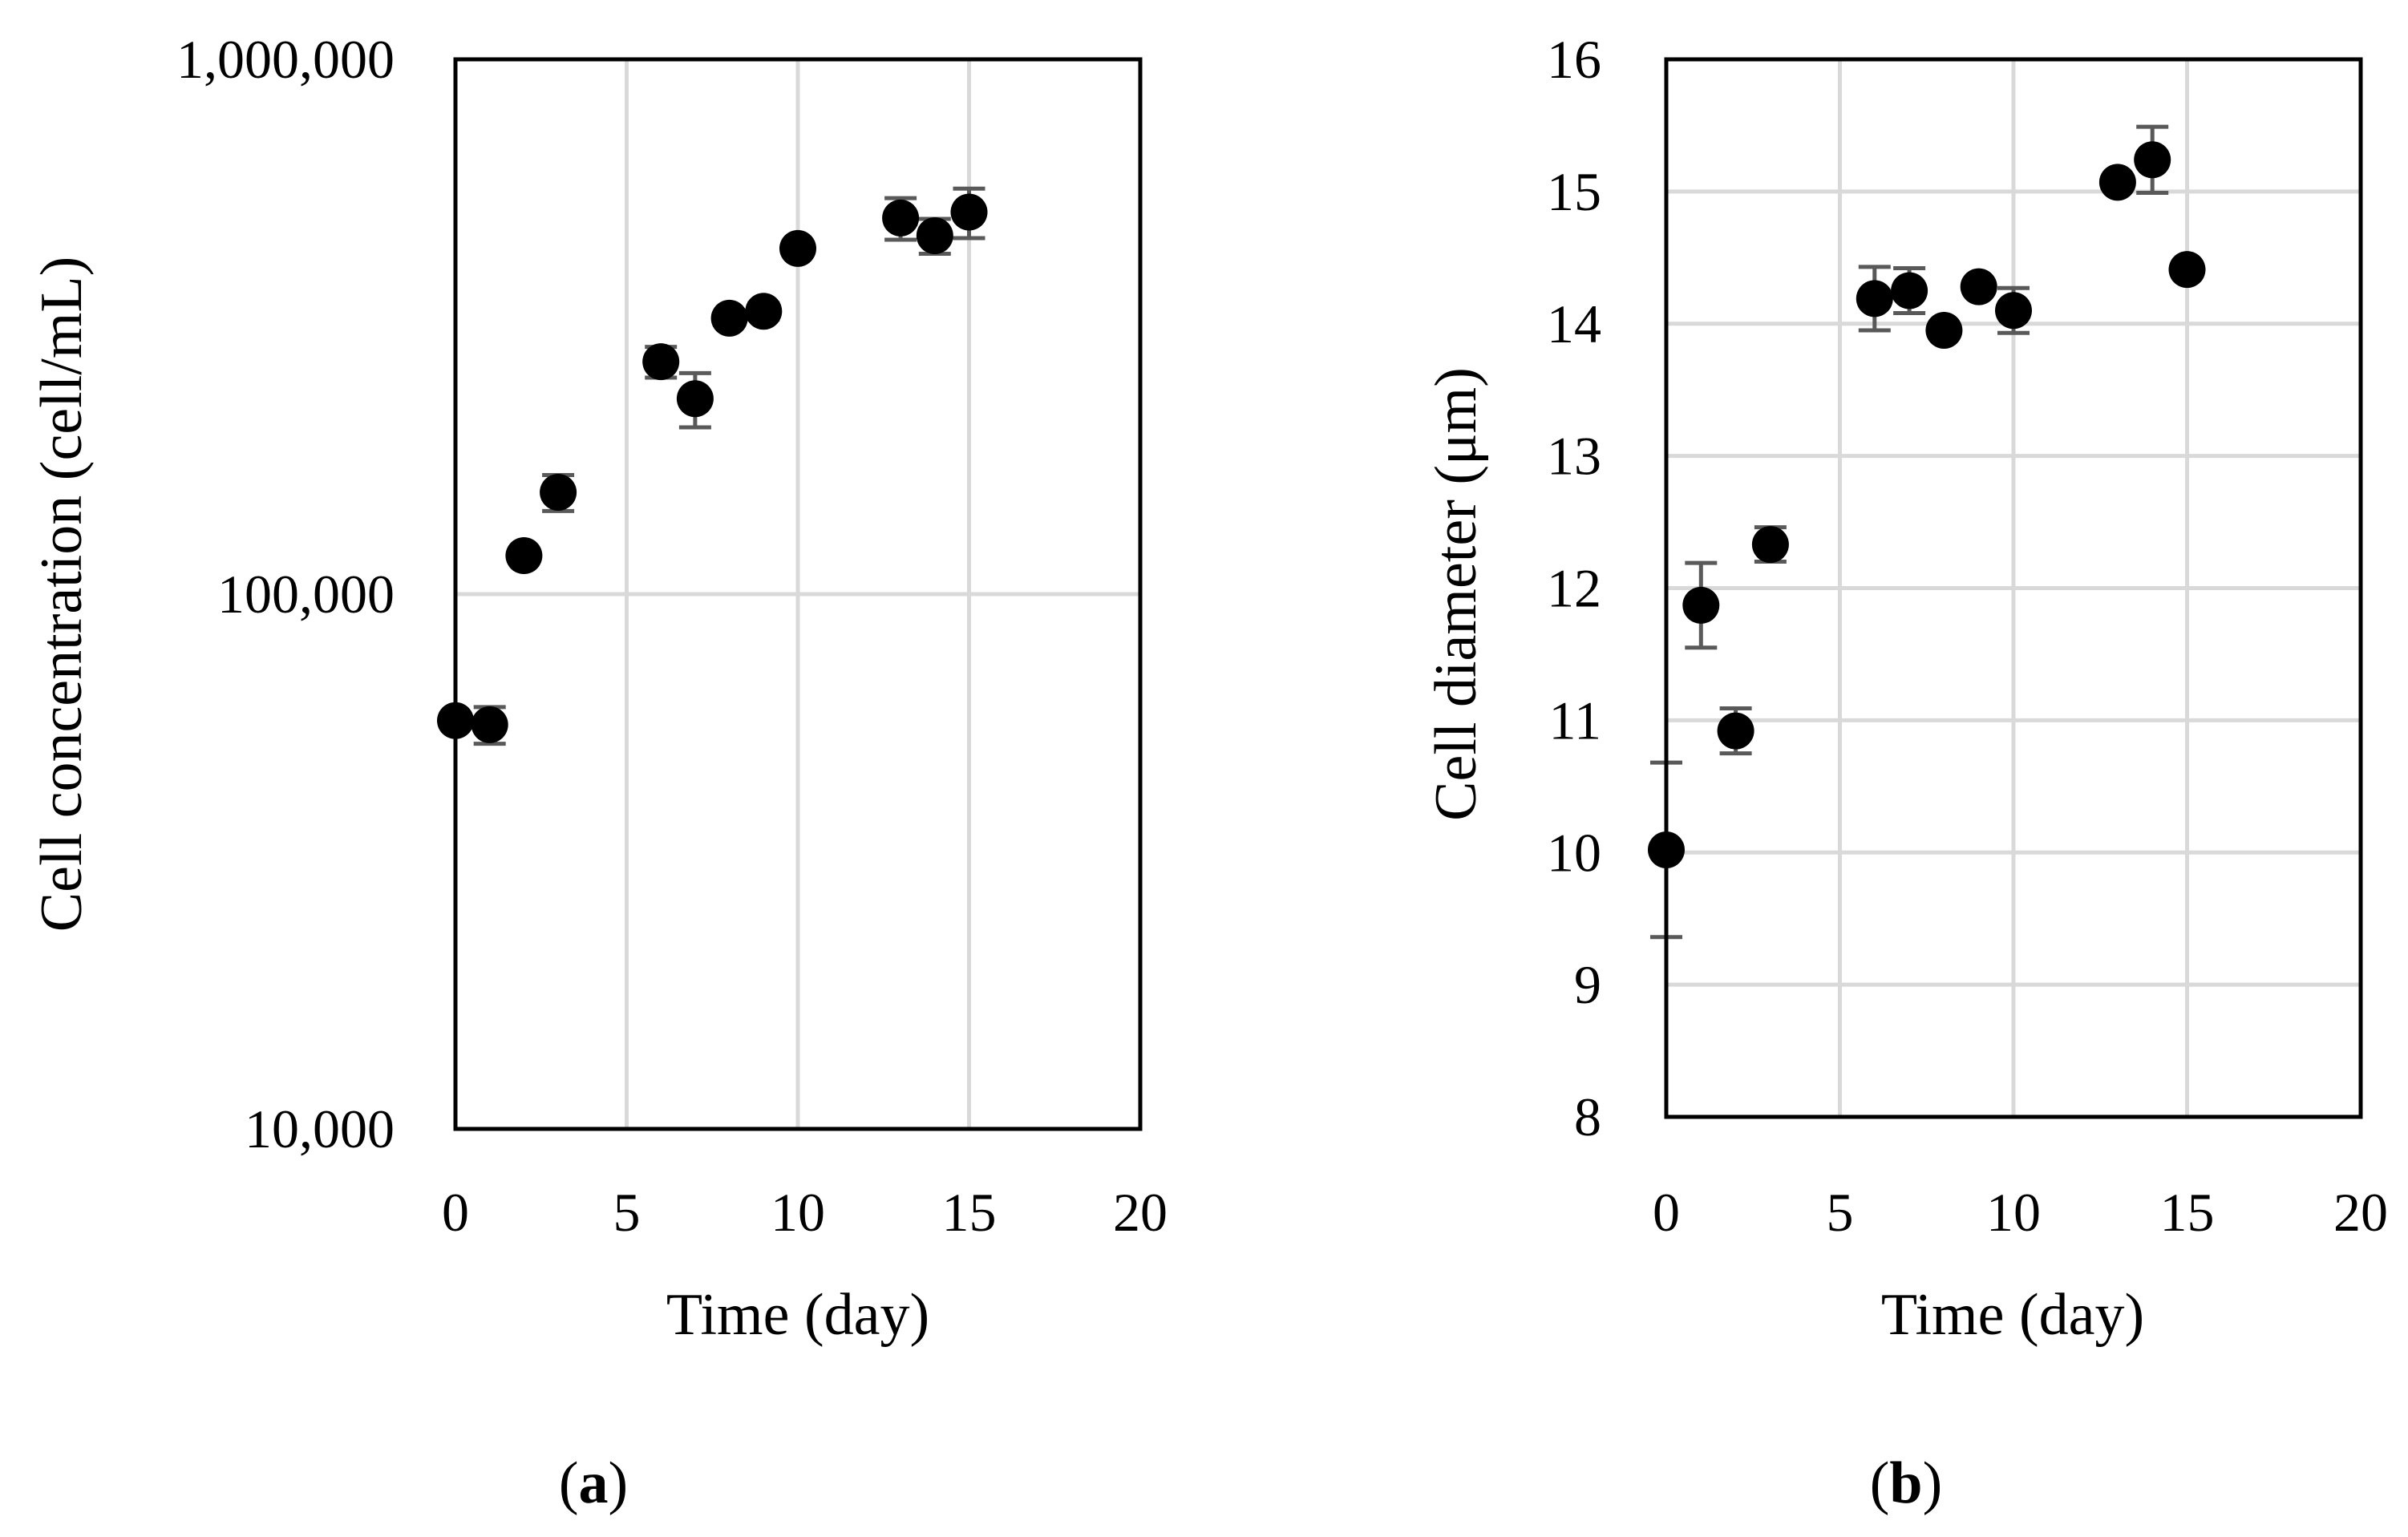 The image size is (2408, 1537). I want to click on y-axis-title: Cell concentration (cell/mL), so click(62, 594).